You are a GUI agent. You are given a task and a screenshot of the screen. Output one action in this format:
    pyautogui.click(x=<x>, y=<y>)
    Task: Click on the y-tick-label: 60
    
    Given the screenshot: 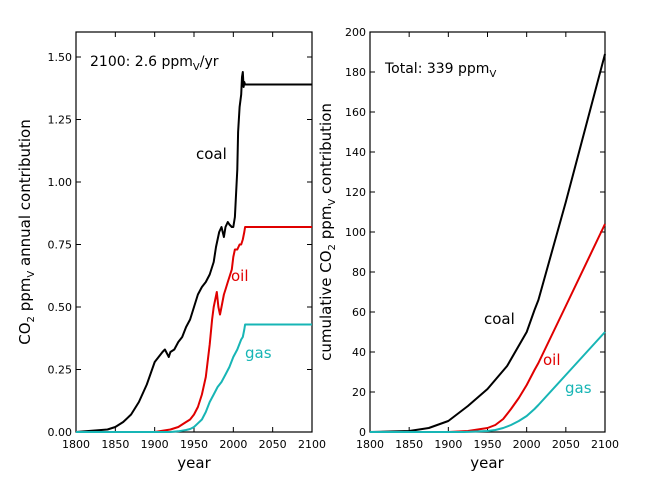 What is the action you would take?
    pyautogui.click(x=359, y=312)
    